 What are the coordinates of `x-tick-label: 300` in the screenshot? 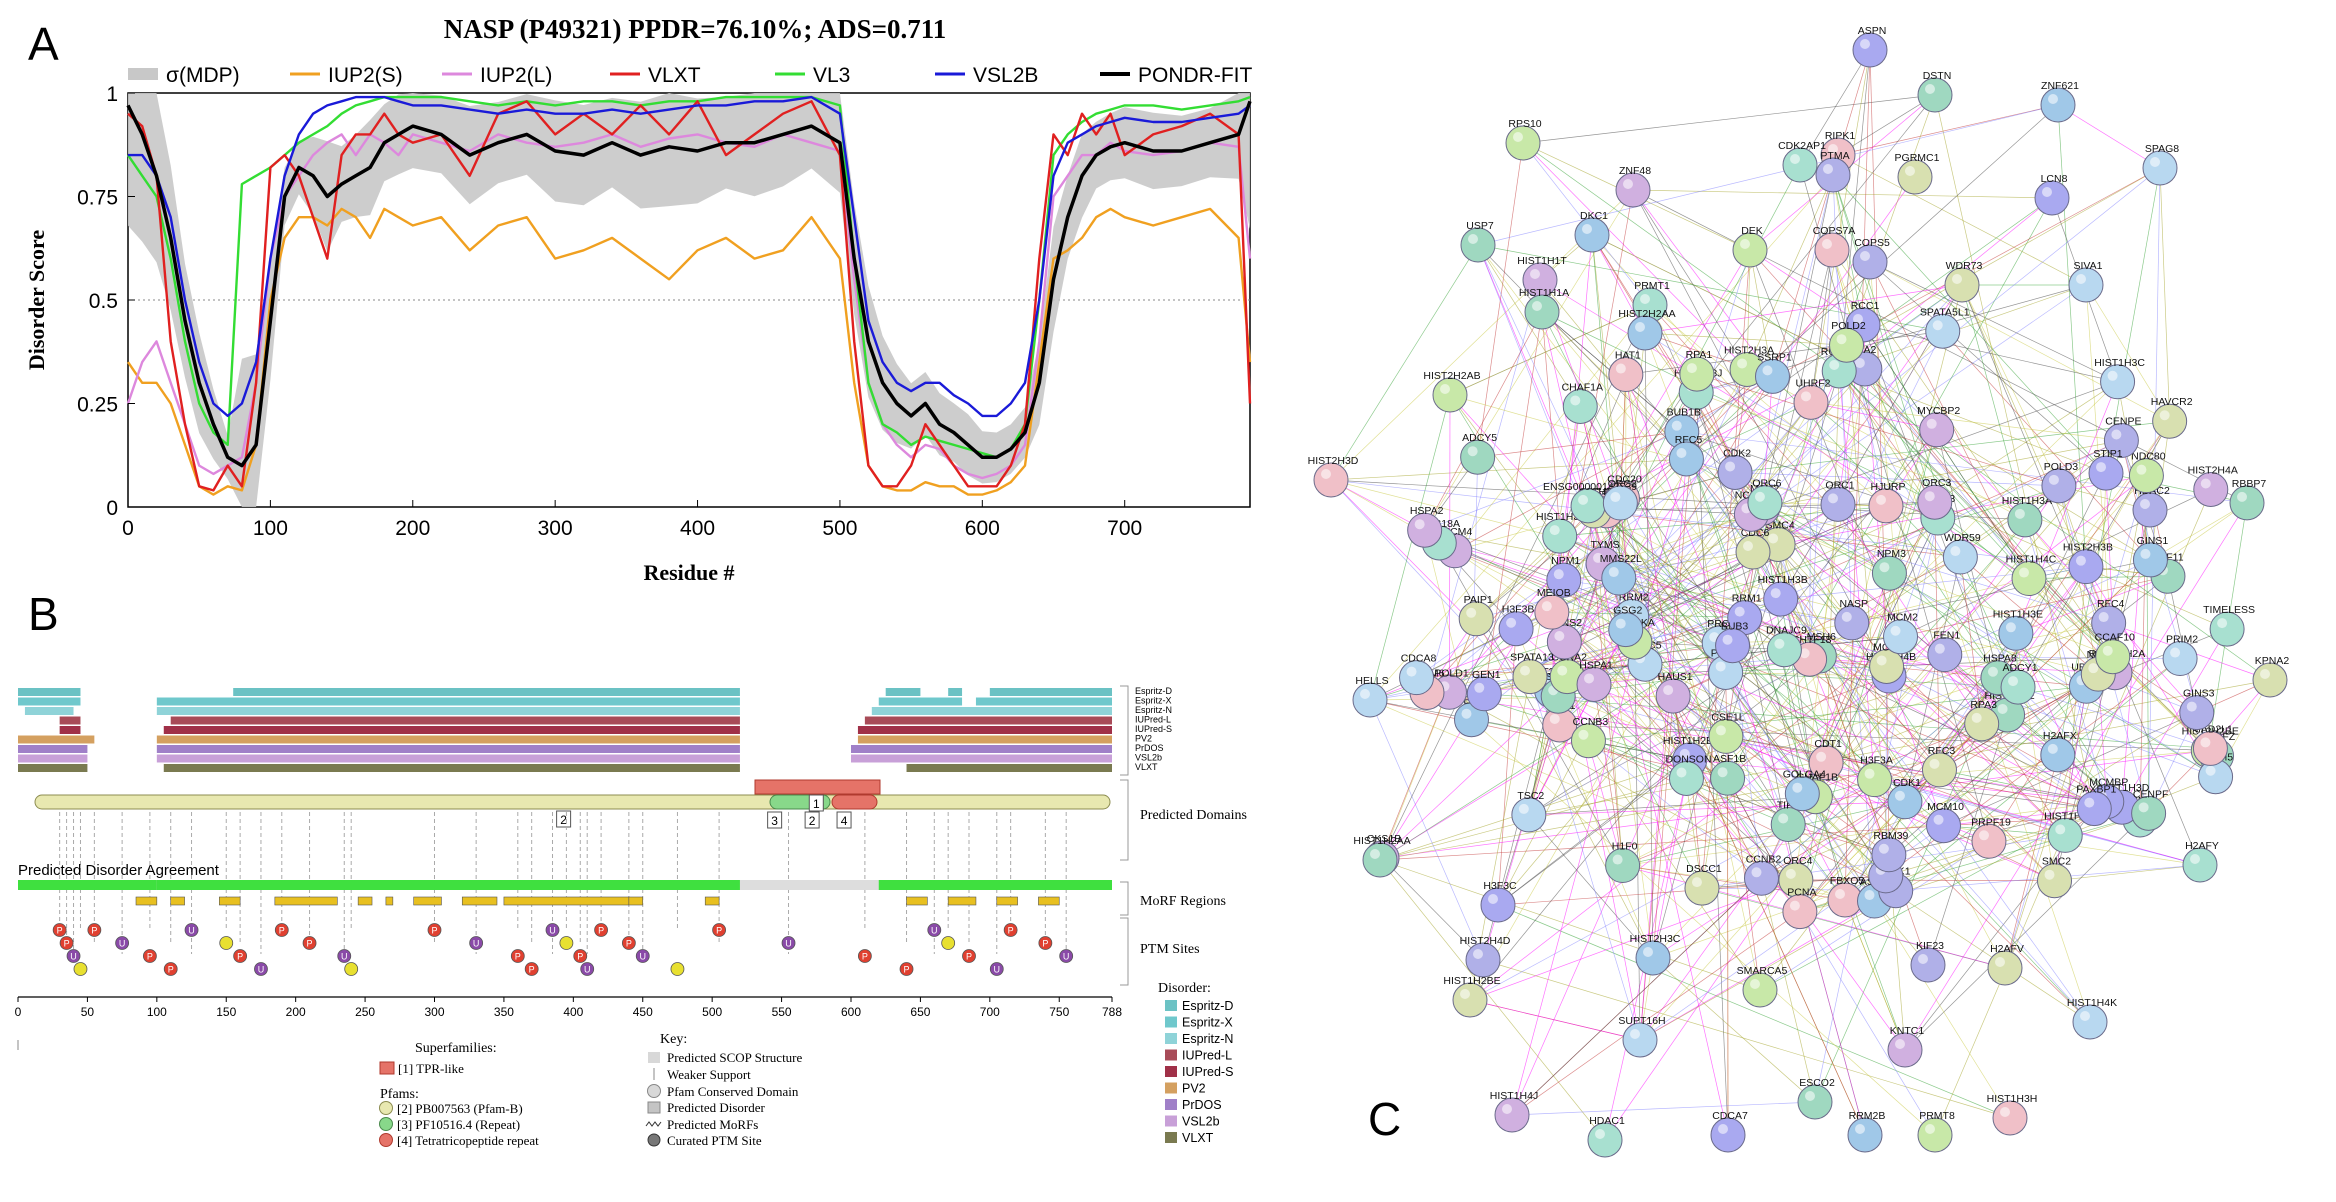 It's located at (555, 528).